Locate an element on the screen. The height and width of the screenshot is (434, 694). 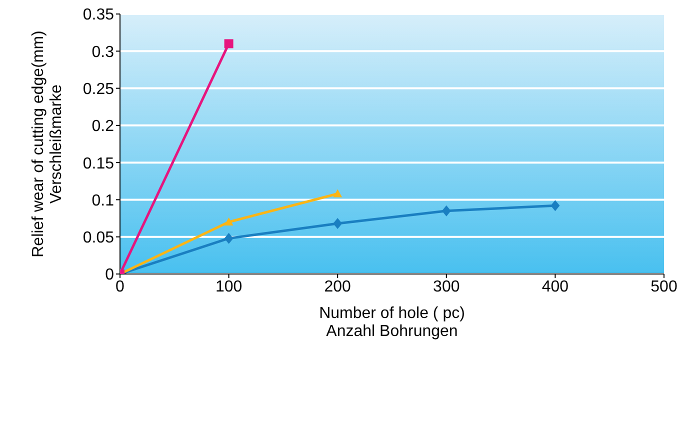
y-axis-title: Relief wear of cutting edge(mm) Verschleißmarke is located at coordinates (47, 144).